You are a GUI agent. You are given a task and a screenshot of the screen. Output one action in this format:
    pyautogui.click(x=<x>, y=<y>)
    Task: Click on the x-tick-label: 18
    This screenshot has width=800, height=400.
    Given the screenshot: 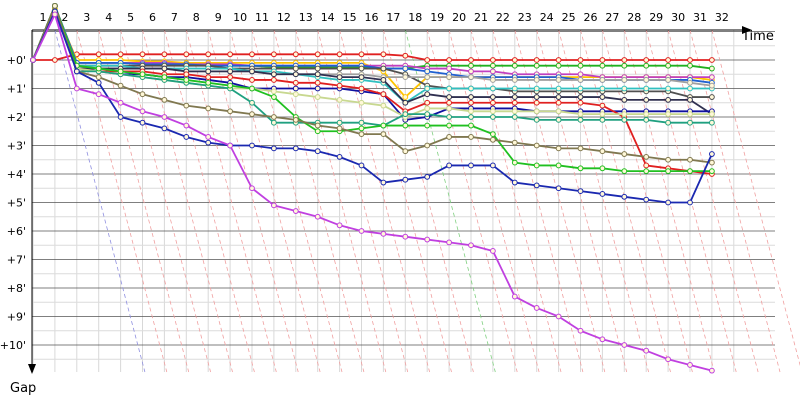 What is the action you would take?
    pyautogui.click(x=415, y=17)
    